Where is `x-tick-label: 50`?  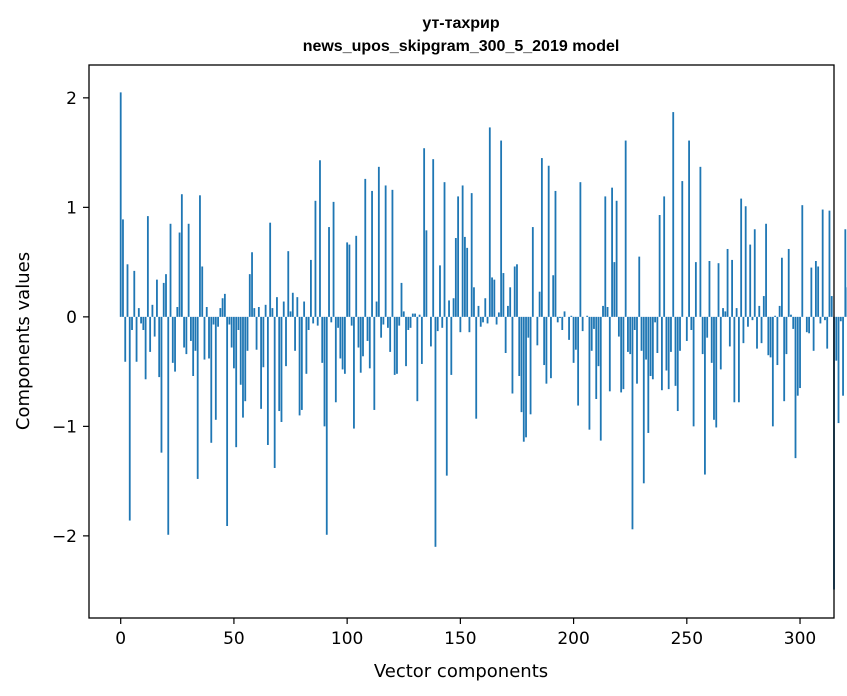
x-tick-label: 50 is located at coordinates (234, 639).